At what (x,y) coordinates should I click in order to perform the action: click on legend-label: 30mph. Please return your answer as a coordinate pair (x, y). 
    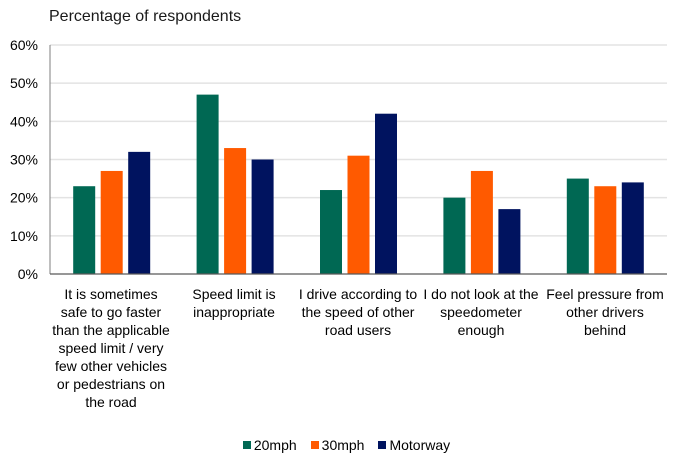
    Looking at the image, I should click on (343, 445).